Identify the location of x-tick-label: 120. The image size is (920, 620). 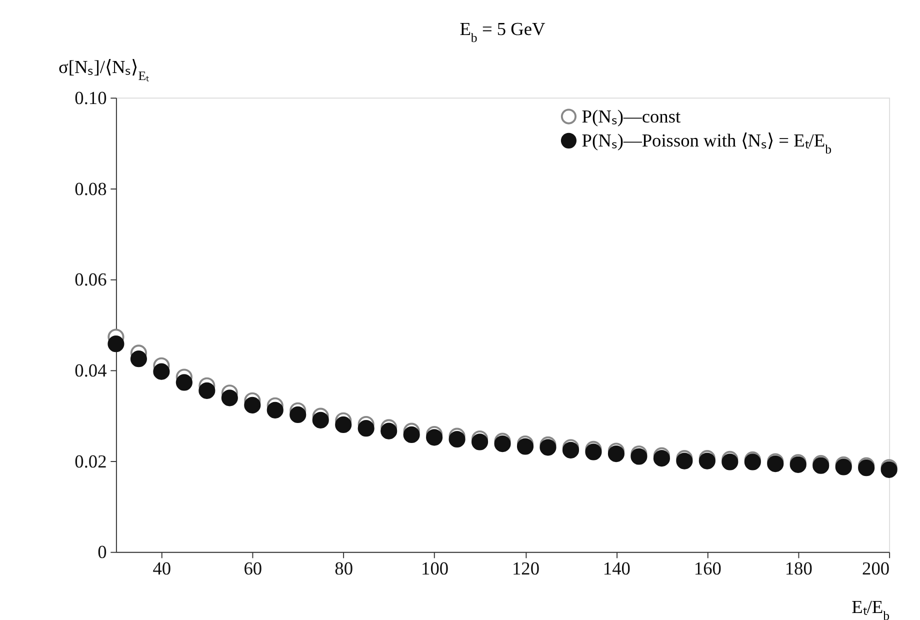
(526, 568).